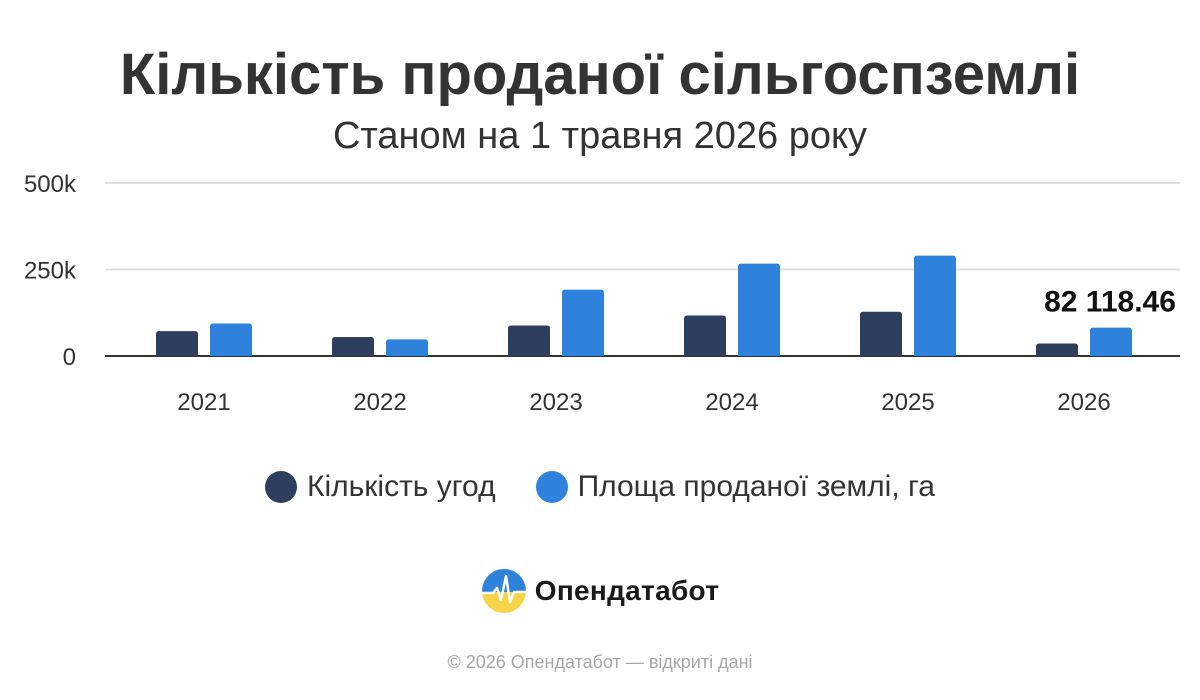 The height and width of the screenshot is (700, 1200). Describe the element at coordinates (1111, 341) in the screenshot. I see `bar-area-2026` at that location.